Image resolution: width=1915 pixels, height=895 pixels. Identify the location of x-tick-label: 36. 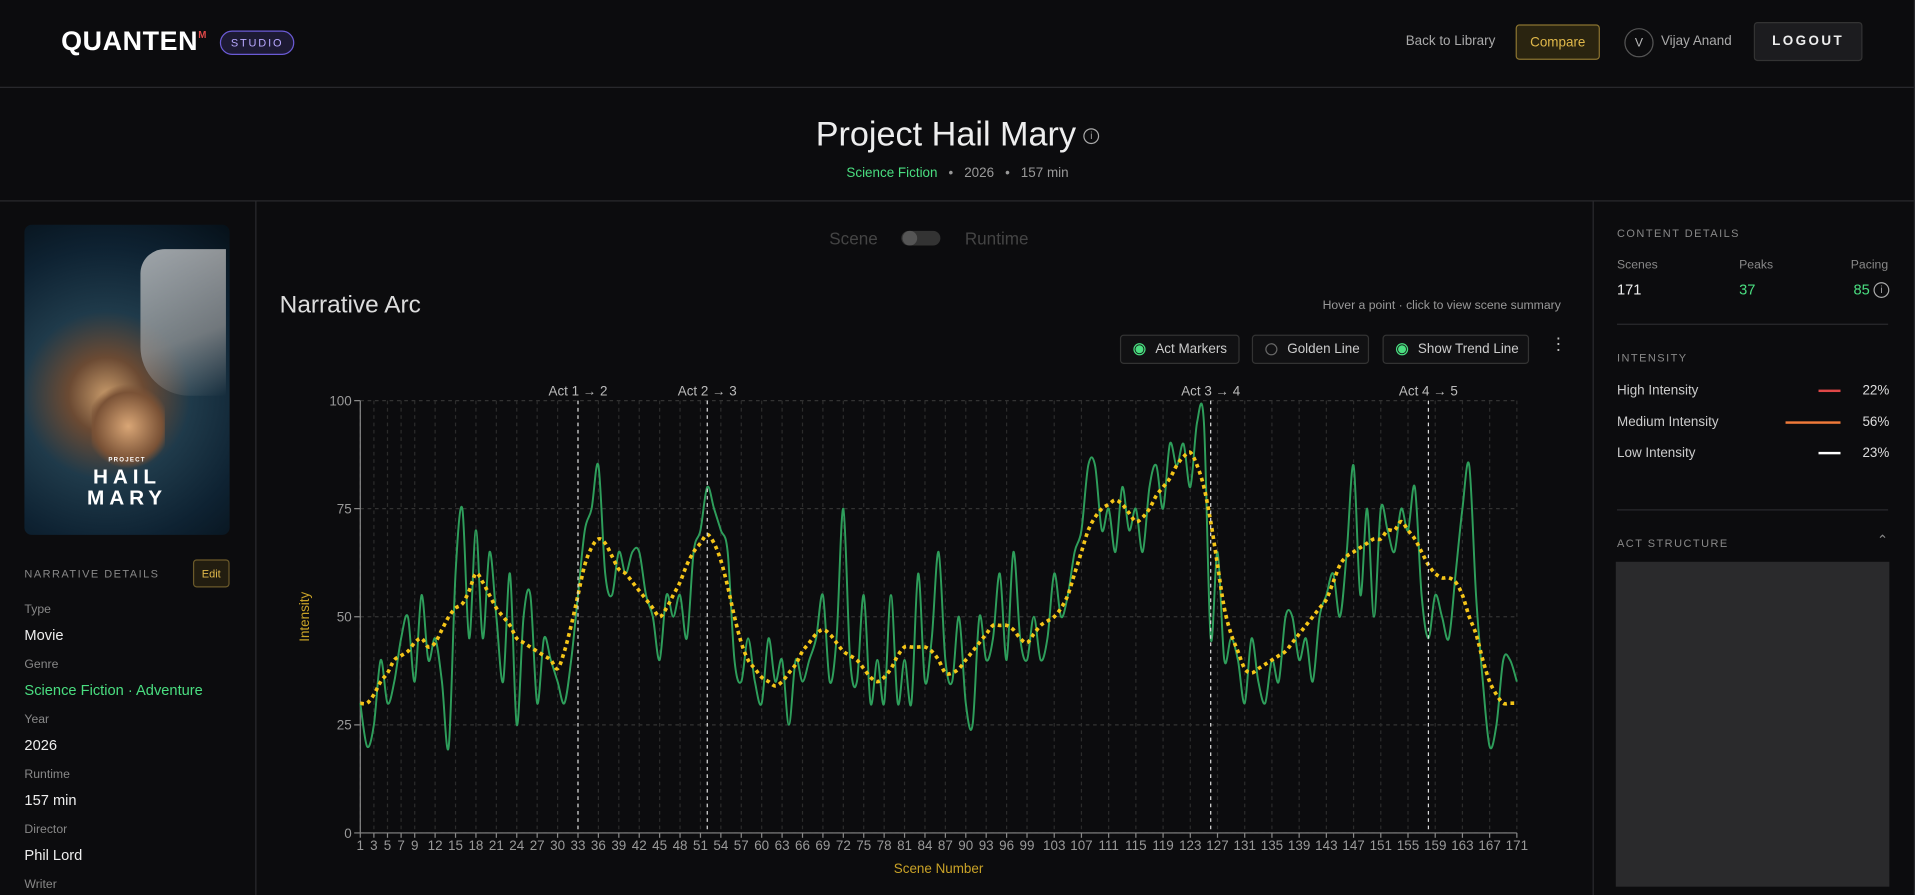
(598, 845).